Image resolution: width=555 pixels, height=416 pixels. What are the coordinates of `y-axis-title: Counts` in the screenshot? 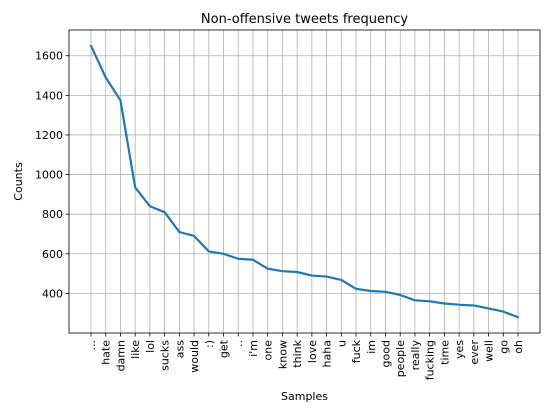 It's located at (18, 181).